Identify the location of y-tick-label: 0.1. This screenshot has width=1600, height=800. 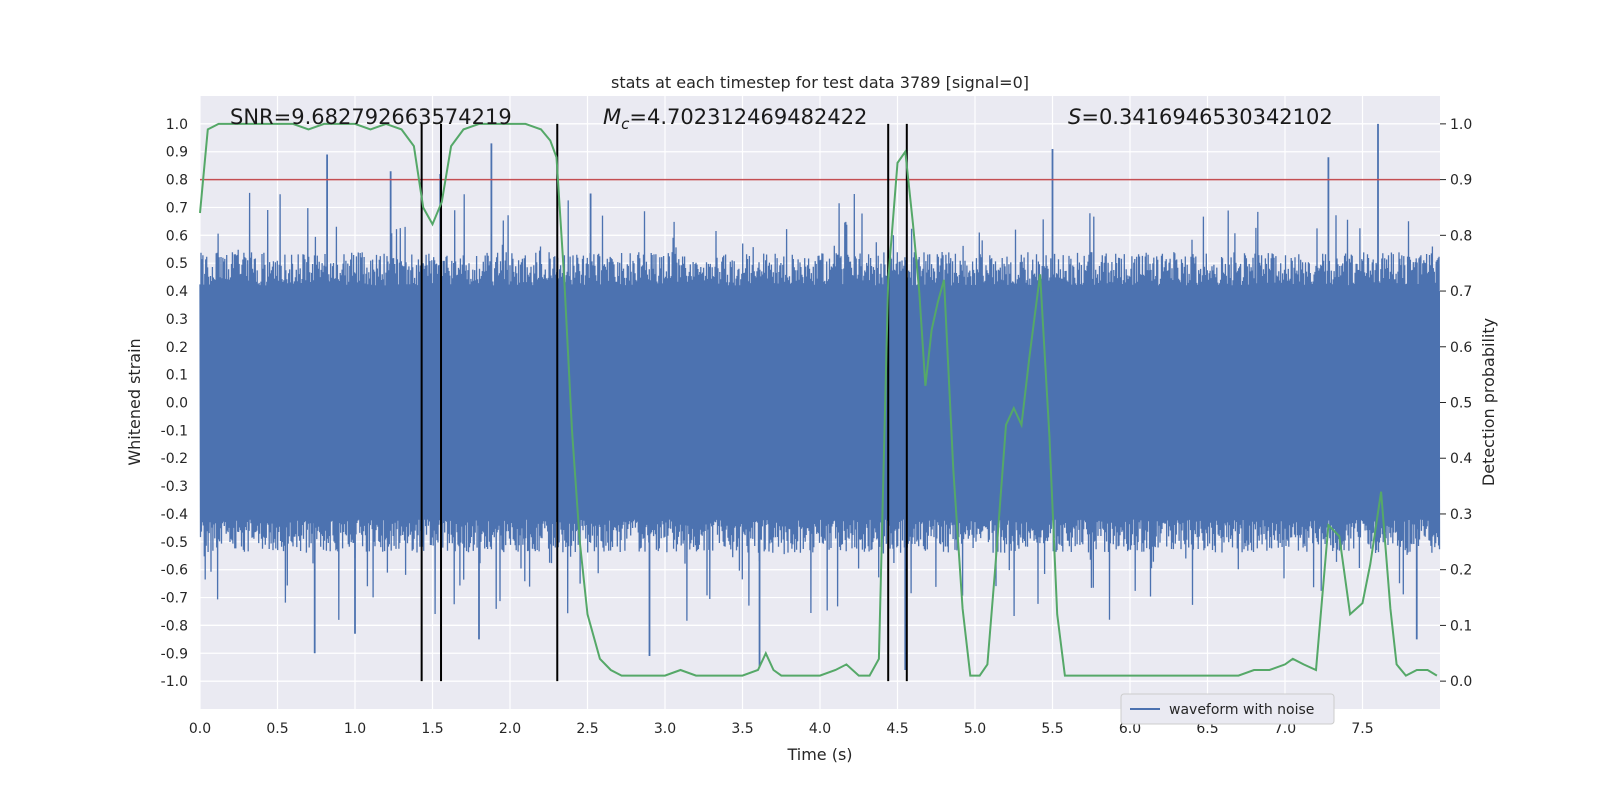
(177, 376).